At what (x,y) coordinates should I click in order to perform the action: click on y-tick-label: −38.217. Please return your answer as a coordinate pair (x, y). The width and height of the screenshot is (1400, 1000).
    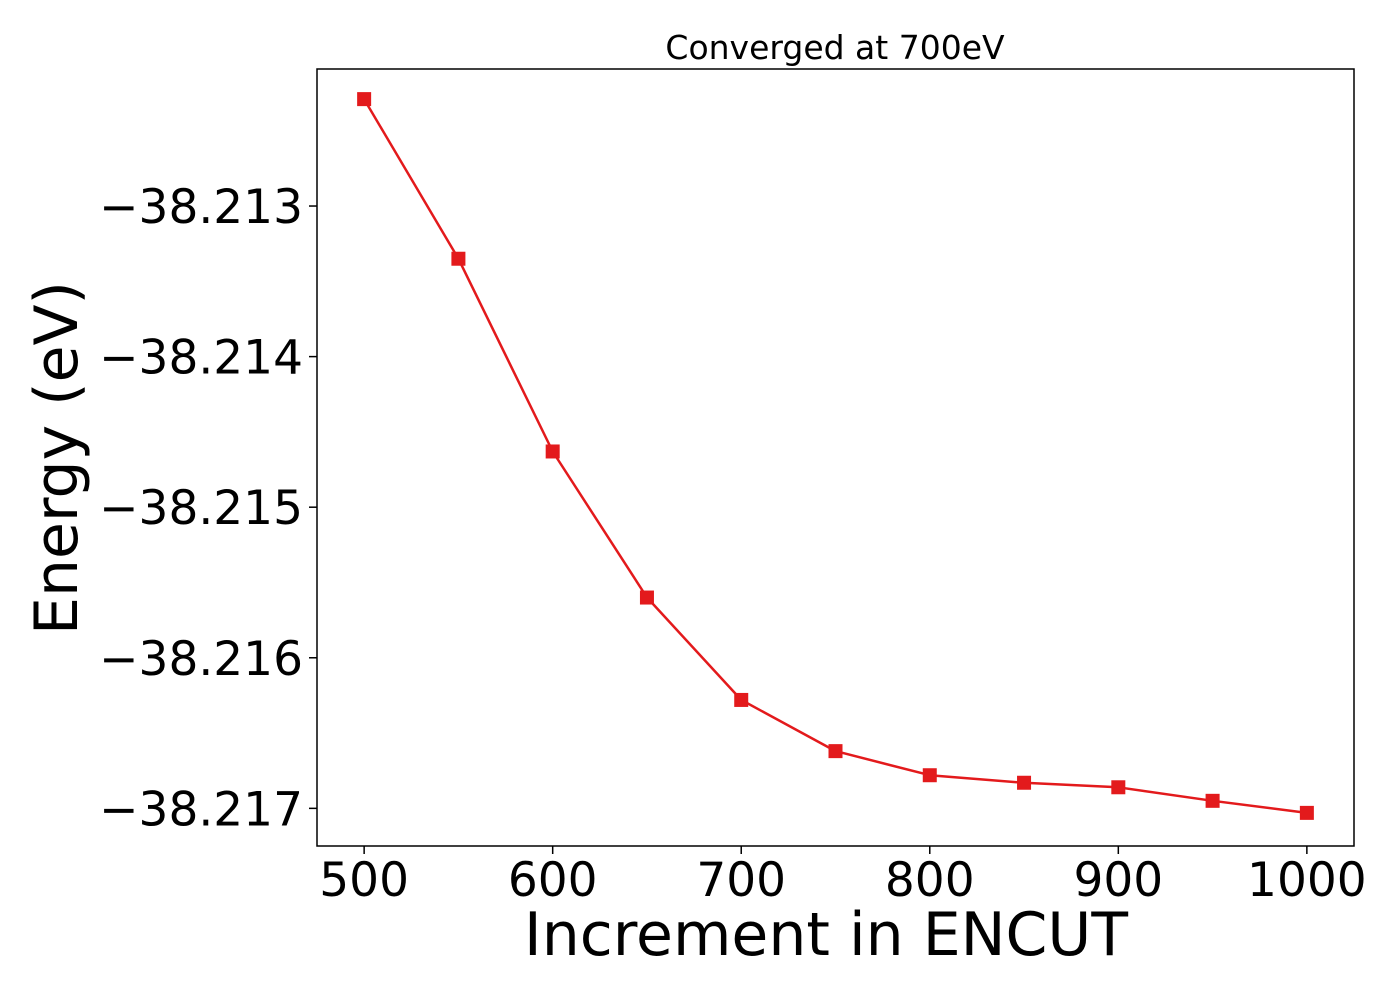
    Looking at the image, I should click on (201, 809).